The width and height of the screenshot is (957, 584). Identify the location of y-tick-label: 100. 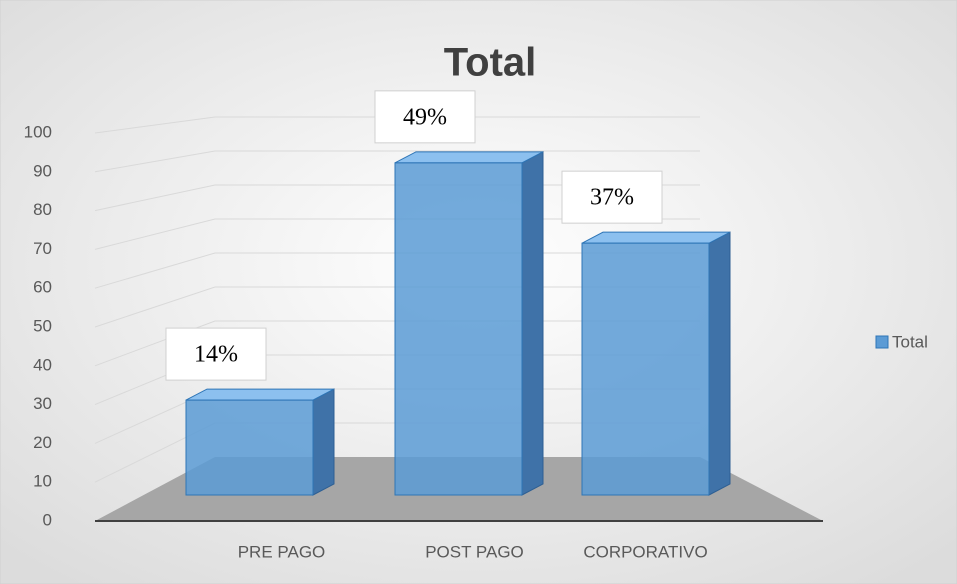
(38, 131).